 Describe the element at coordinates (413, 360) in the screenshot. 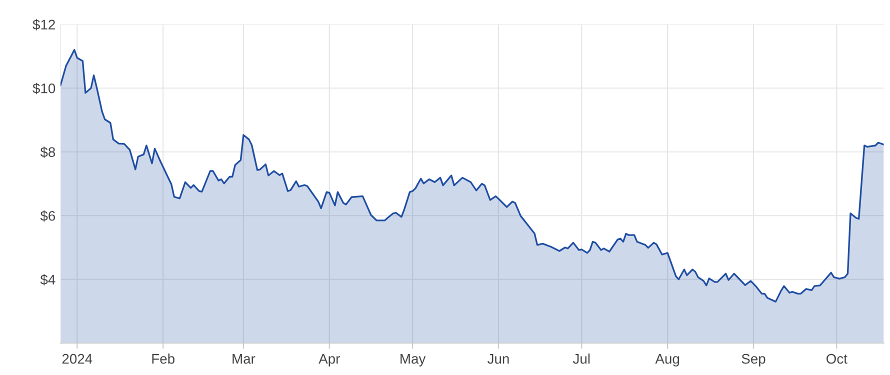

I see `x-tick-label: May` at that location.